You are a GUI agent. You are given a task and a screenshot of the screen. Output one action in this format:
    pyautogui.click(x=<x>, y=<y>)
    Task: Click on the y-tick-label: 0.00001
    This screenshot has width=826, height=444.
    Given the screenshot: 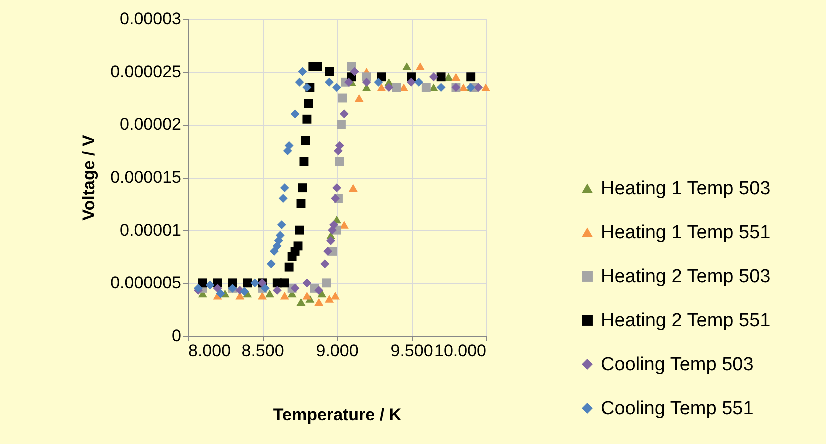 What is the action you would take?
    pyautogui.click(x=151, y=230)
    